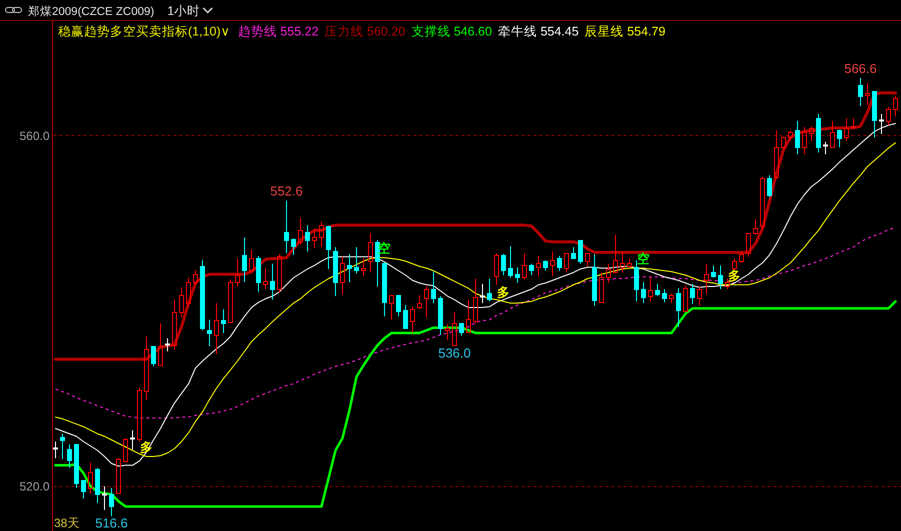  I want to click on y-tick-label: 560.0, so click(34, 135).